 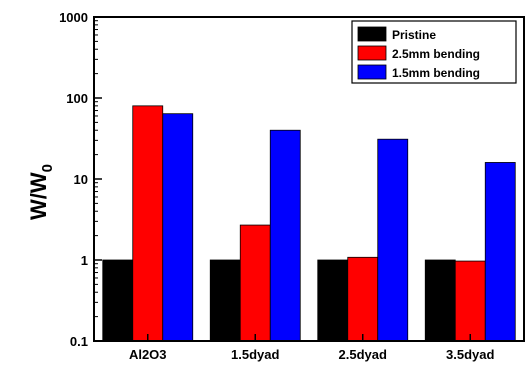 I want to click on x-tick-label: 1.5dyad, so click(x=255, y=354).